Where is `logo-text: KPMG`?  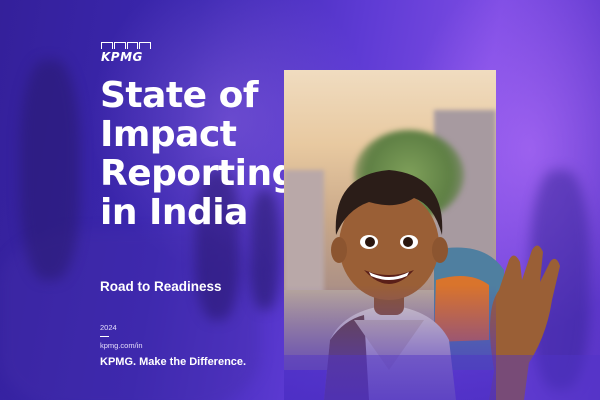 logo-text: KPMG is located at coordinates (122, 57).